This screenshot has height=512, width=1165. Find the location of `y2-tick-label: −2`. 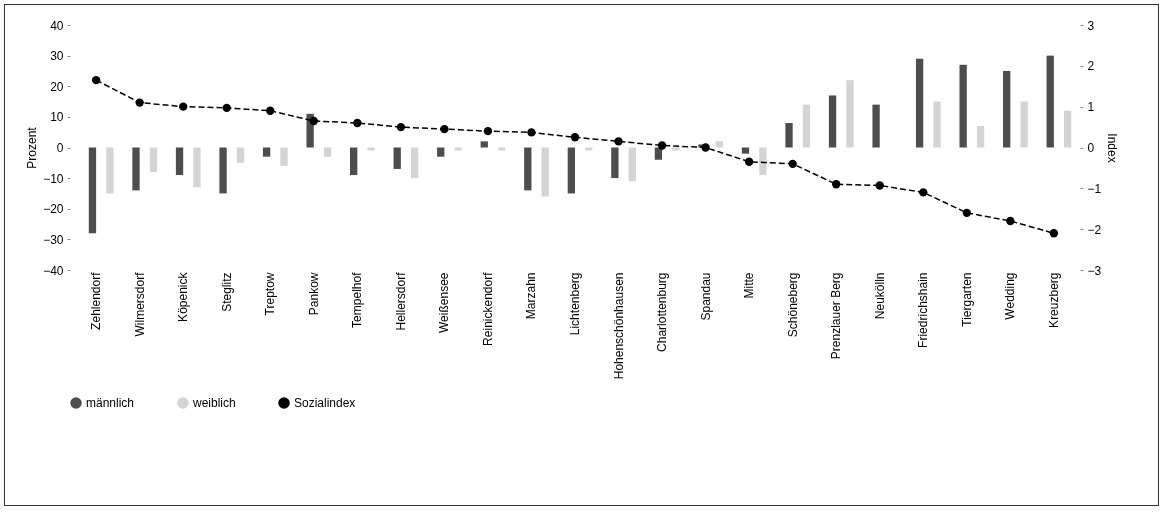

y2-tick-label: −2 is located at coordinates (1094, 229).